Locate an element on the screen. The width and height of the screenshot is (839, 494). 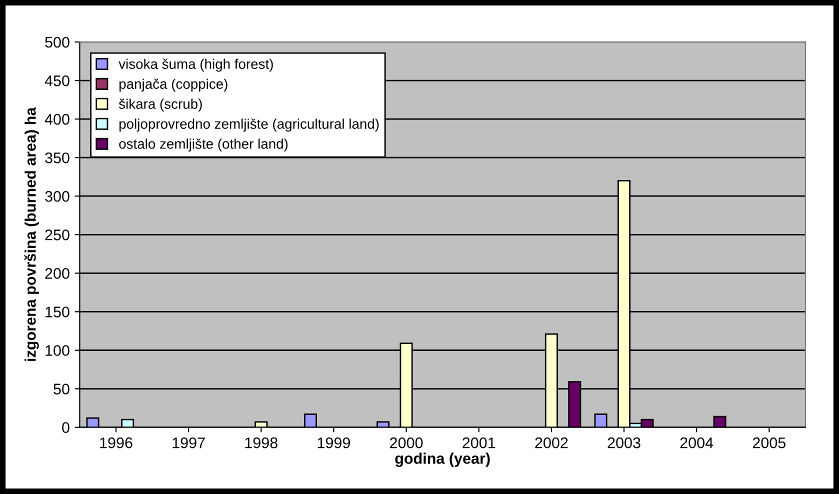
x-tick-label: 2004 is located at coordinates (697, 442).